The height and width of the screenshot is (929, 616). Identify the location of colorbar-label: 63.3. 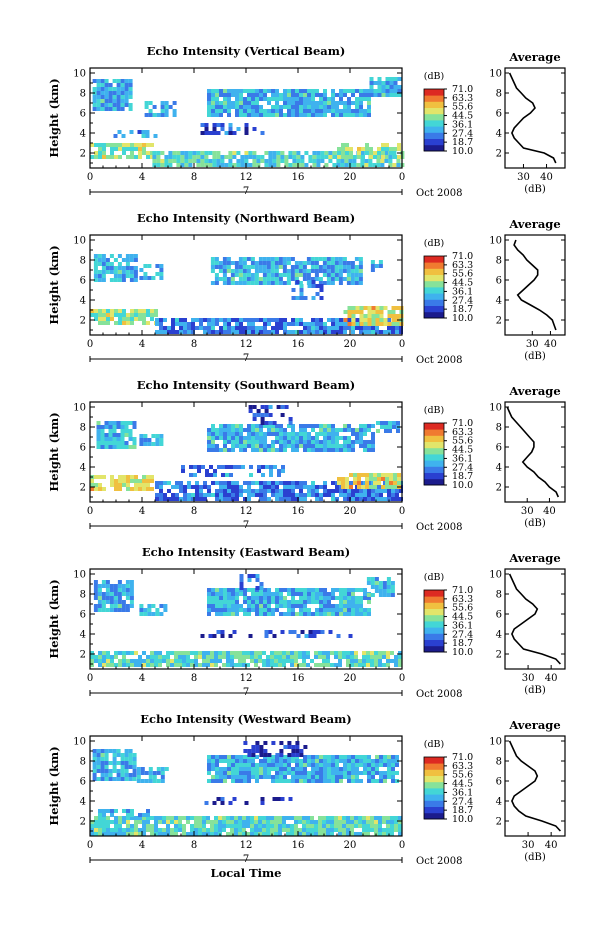
(462, 265).